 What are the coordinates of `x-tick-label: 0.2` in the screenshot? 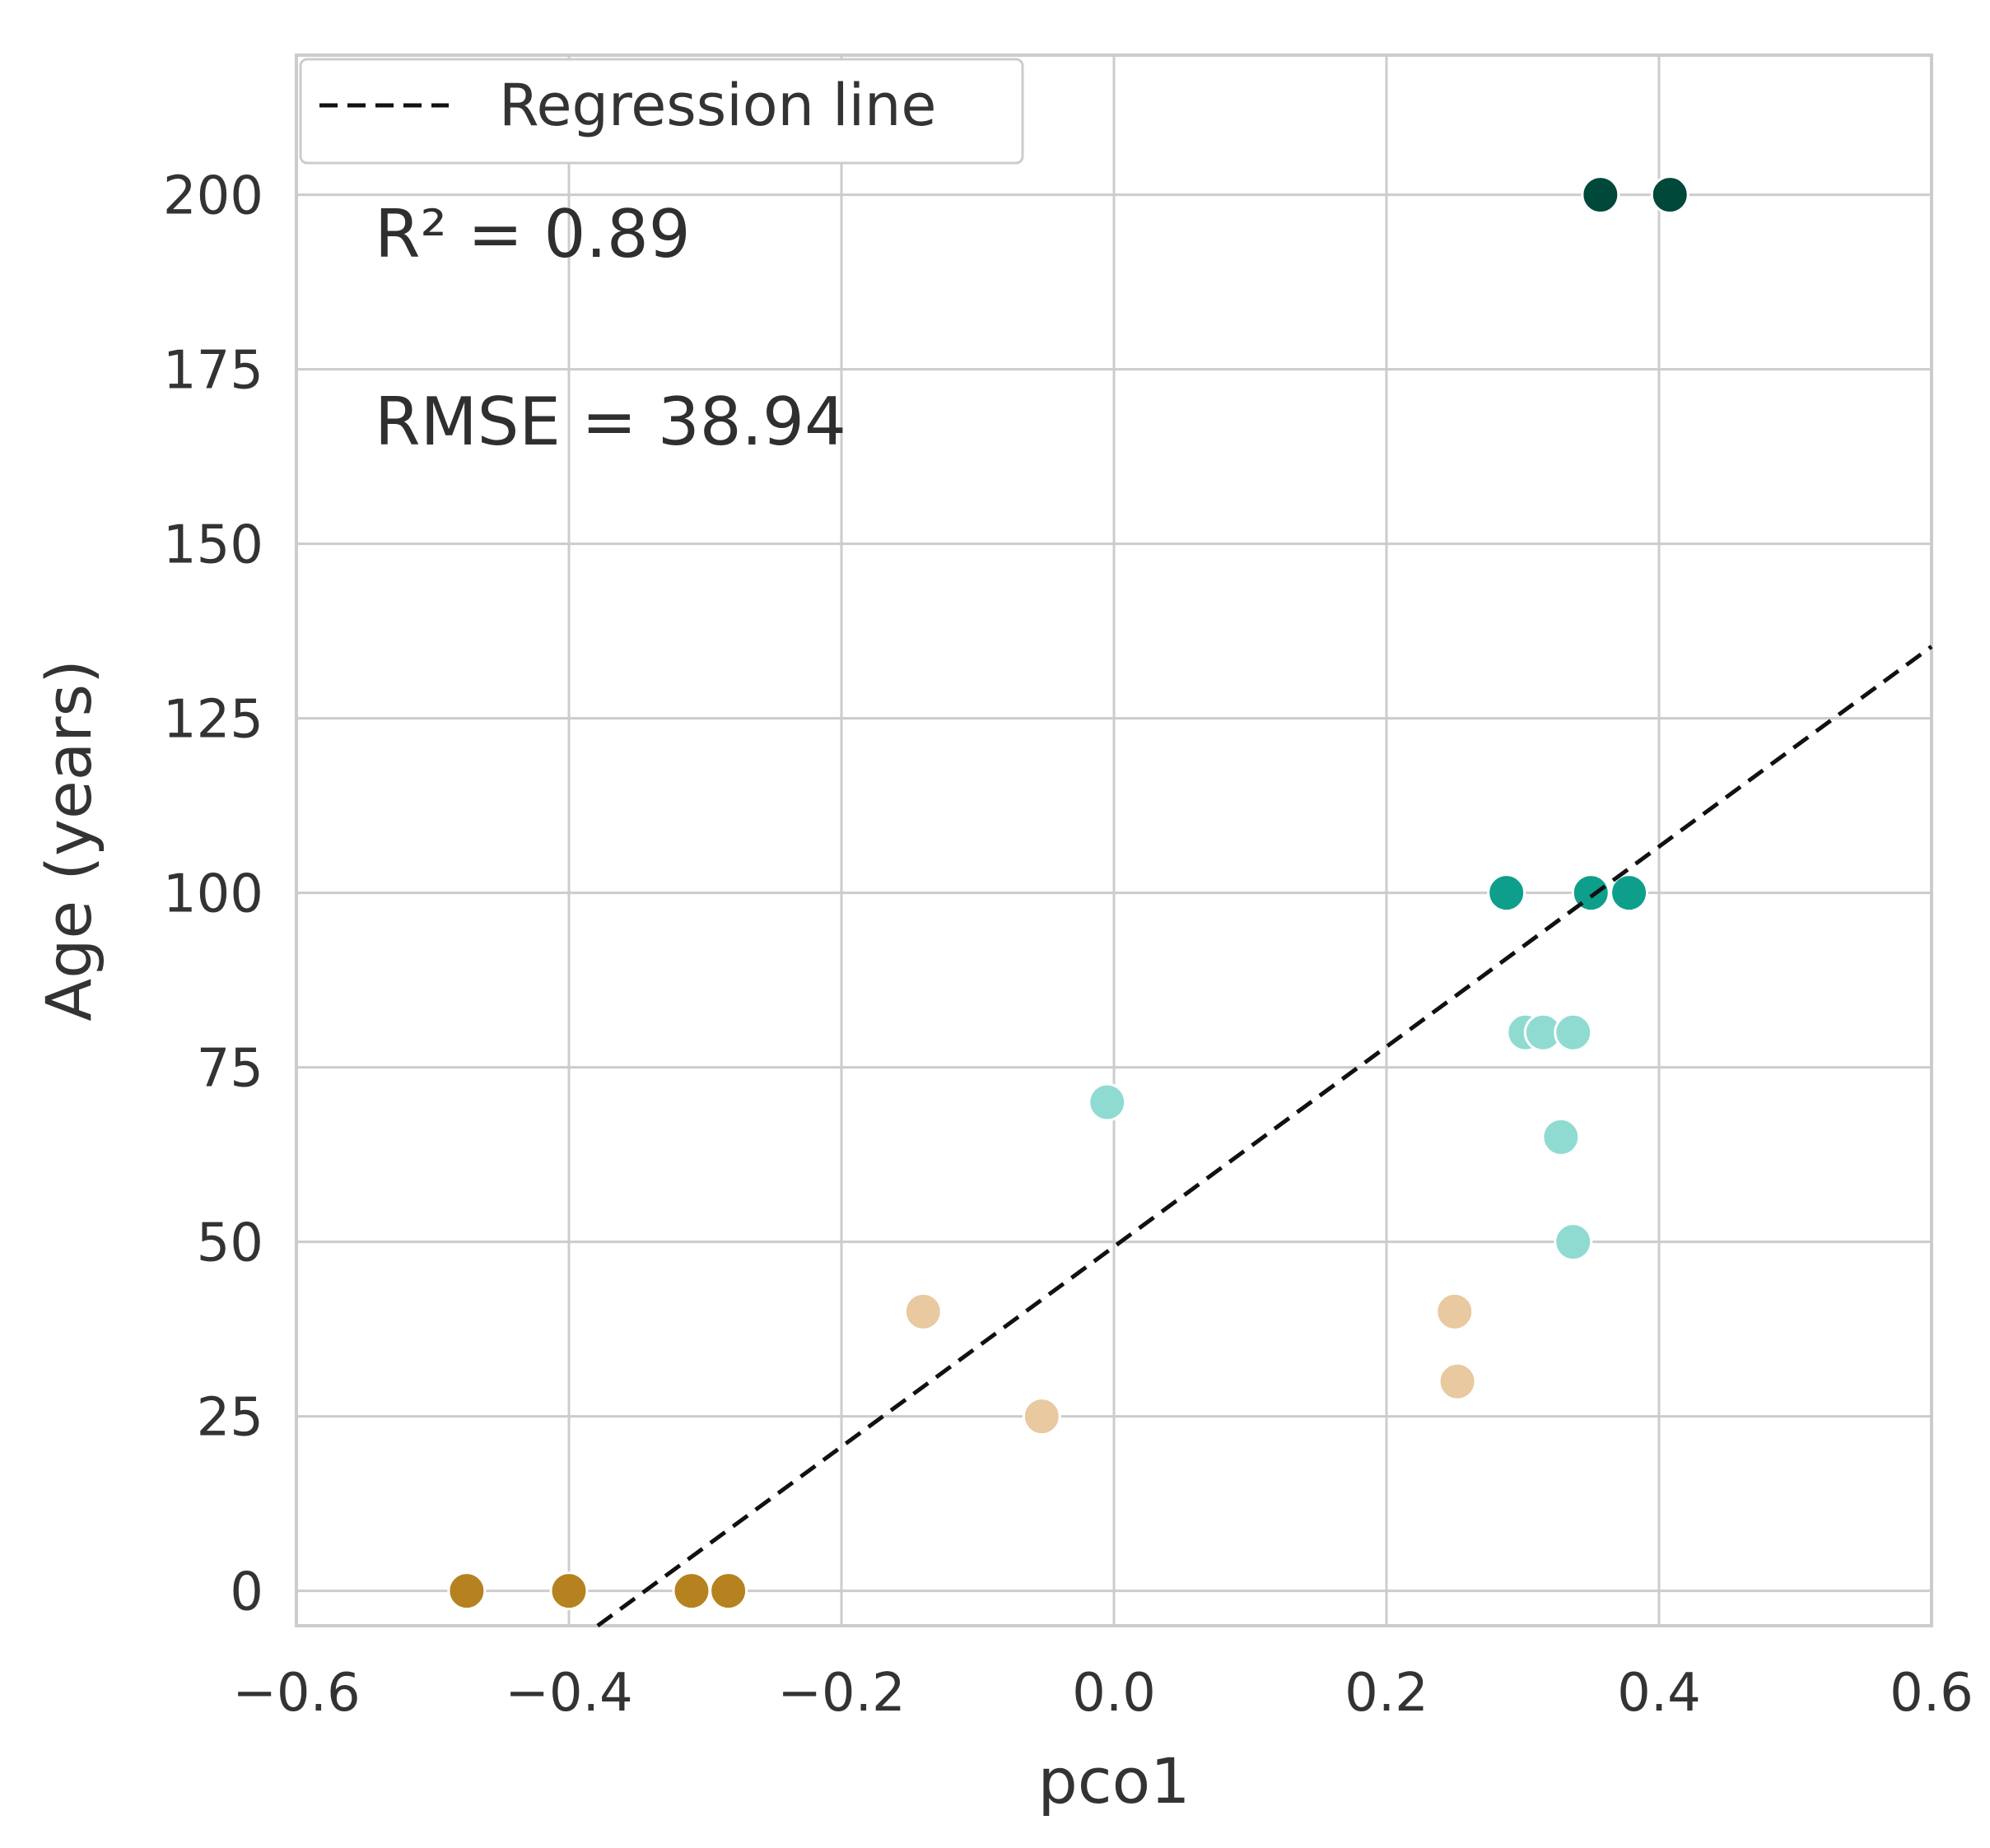 It's located at (1386, 1693).